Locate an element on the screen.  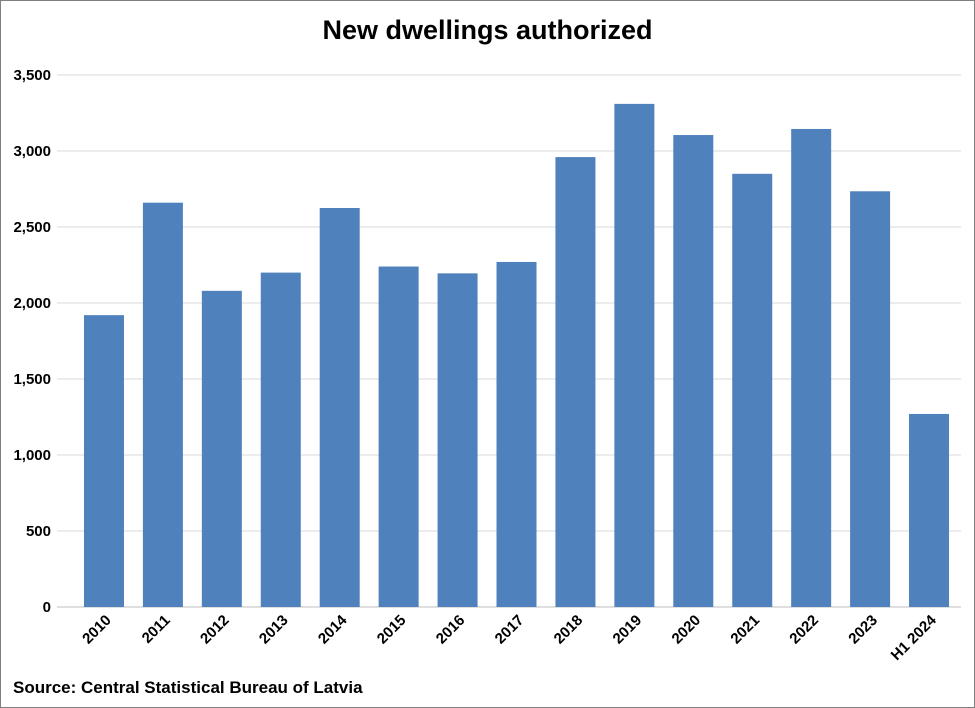
x-tick-label: 2018 is located at coordinates (569, 630).